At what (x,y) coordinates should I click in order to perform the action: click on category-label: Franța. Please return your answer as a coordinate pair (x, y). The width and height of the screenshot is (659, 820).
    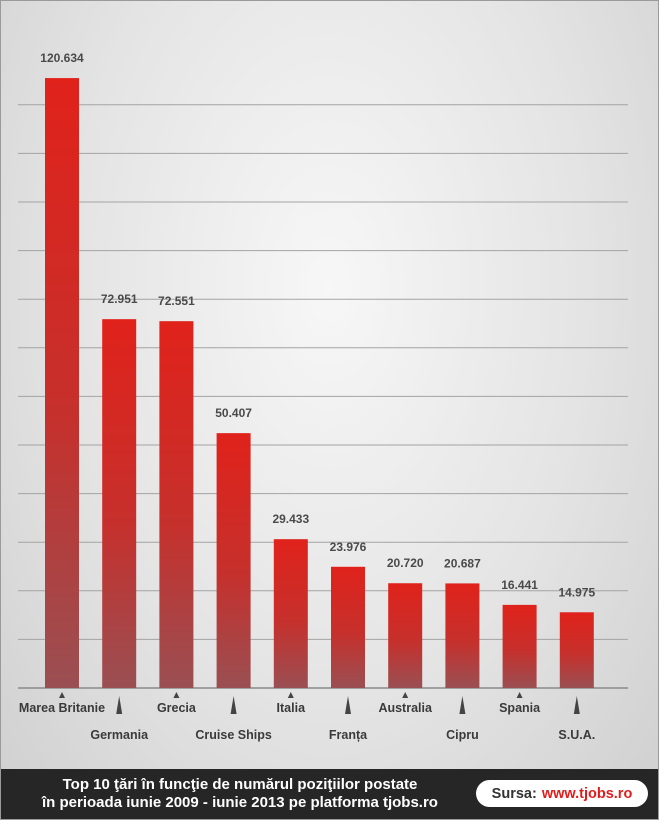
    Looking at the image, I should click on (348, 735).